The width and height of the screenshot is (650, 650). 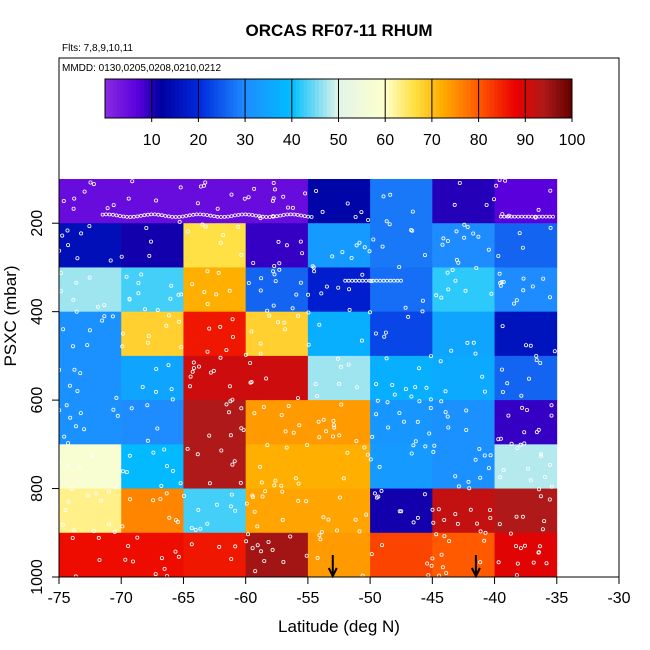 I want to click on x-tick-label: -65, so click(x=183, y=598).